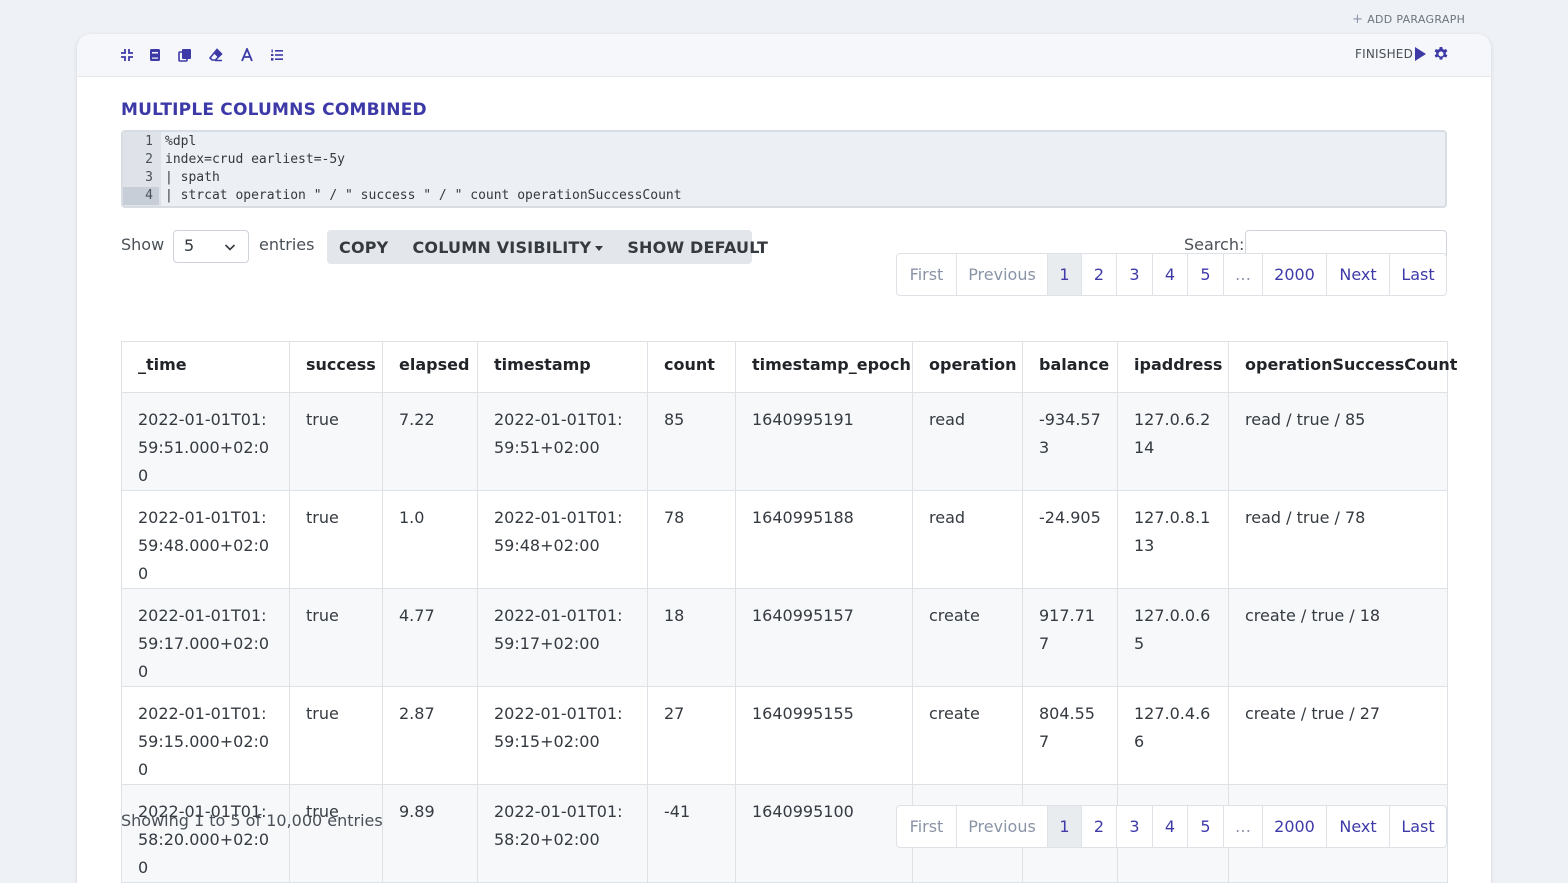 The width and height of the screenshot is (1568, 883). I want to click on table-cell: 2022-01-01T01:59:48+02:00, so click(562, 539).